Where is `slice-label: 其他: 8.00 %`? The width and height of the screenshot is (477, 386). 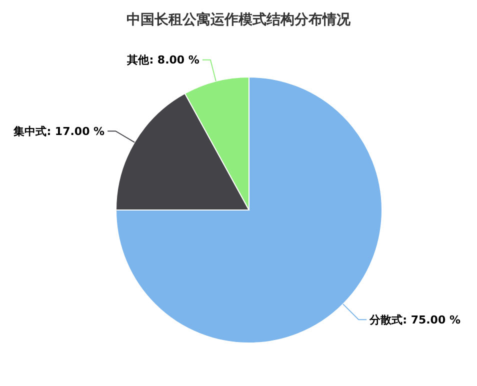 slice-label: 其他: 8.00 % is located at coordinates (163, 60).